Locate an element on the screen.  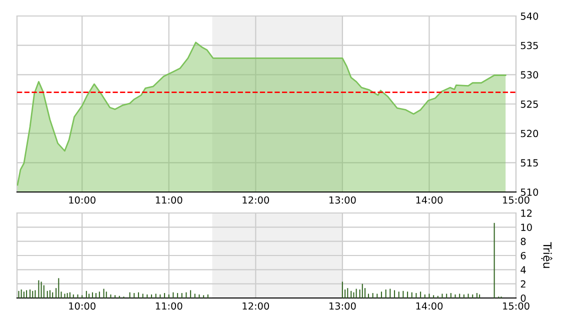
y-tick-label: 515 is located at coordinates (529, 162).